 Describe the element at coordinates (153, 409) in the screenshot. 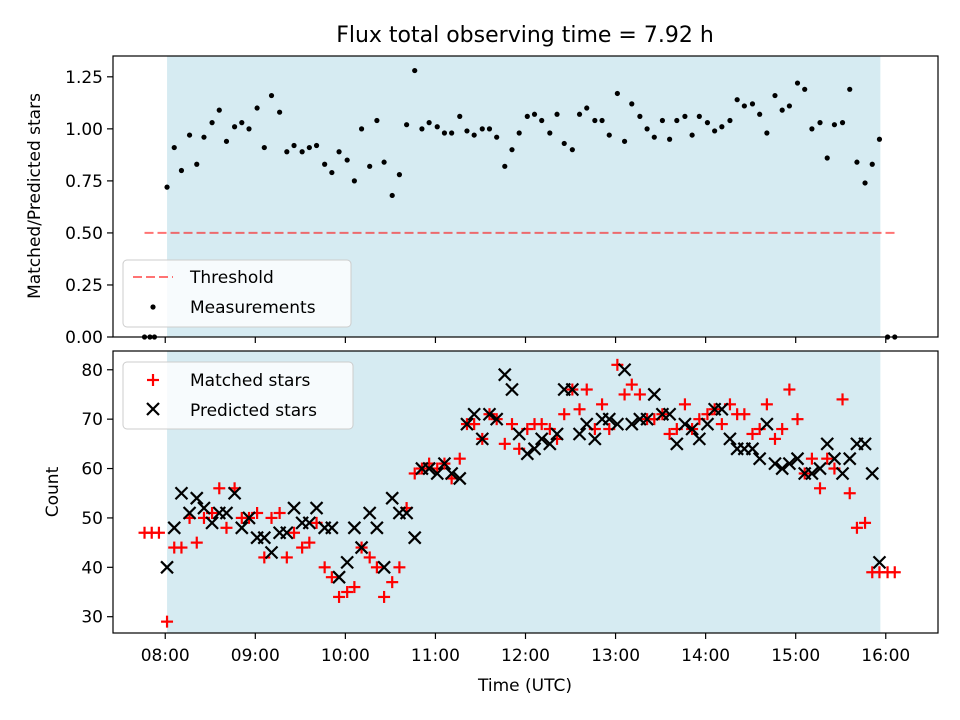

I see `legend-predicted-swatch` at that location.